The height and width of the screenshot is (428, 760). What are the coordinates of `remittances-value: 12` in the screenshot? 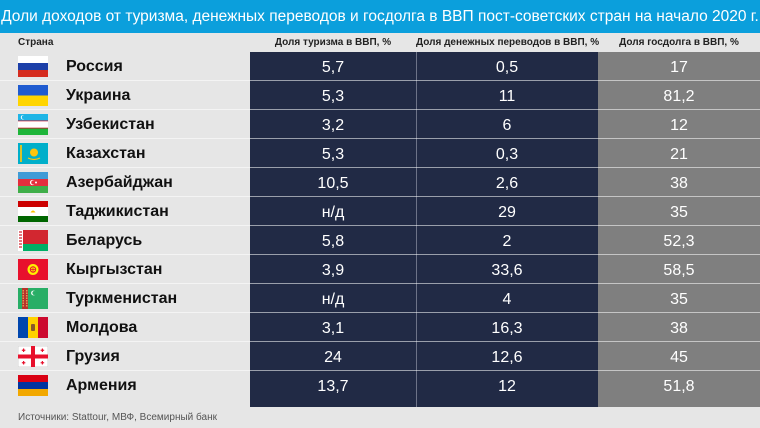 It's located at (507, 386).